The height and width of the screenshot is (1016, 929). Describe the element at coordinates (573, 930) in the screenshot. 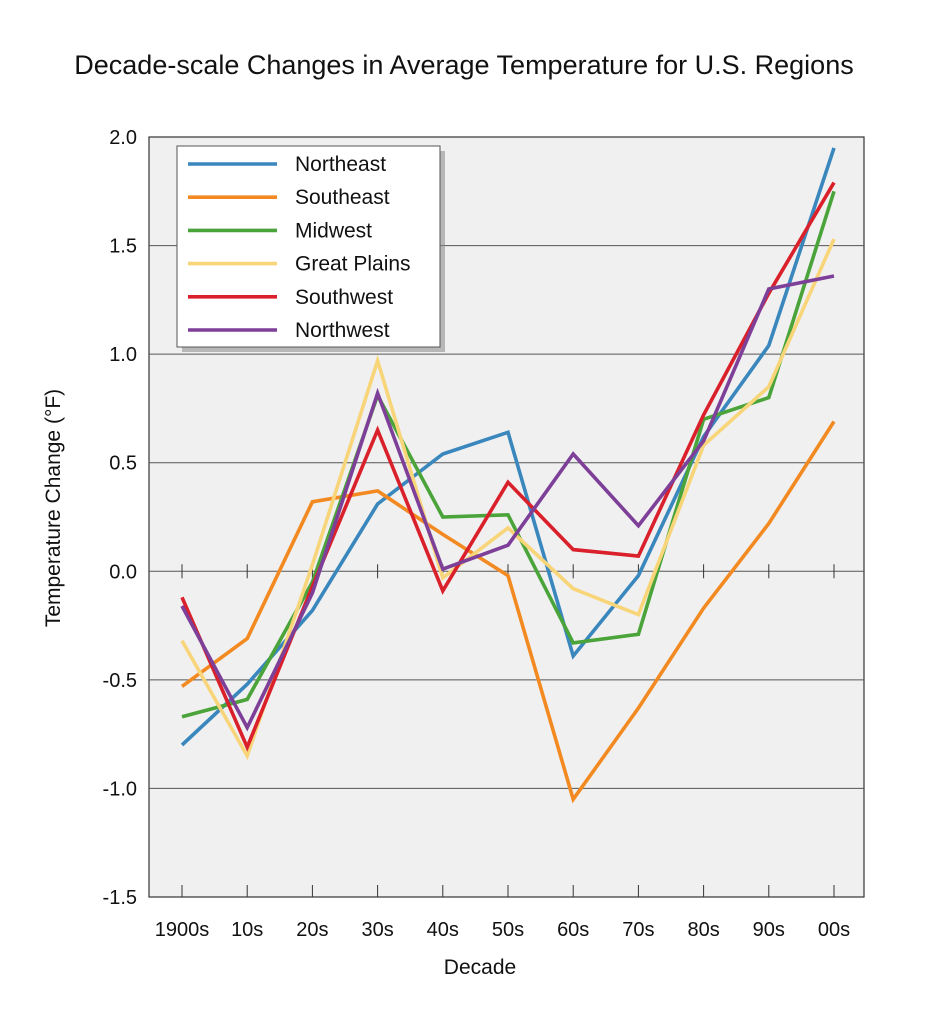

I see `x-tick-label: 60s` at that location.